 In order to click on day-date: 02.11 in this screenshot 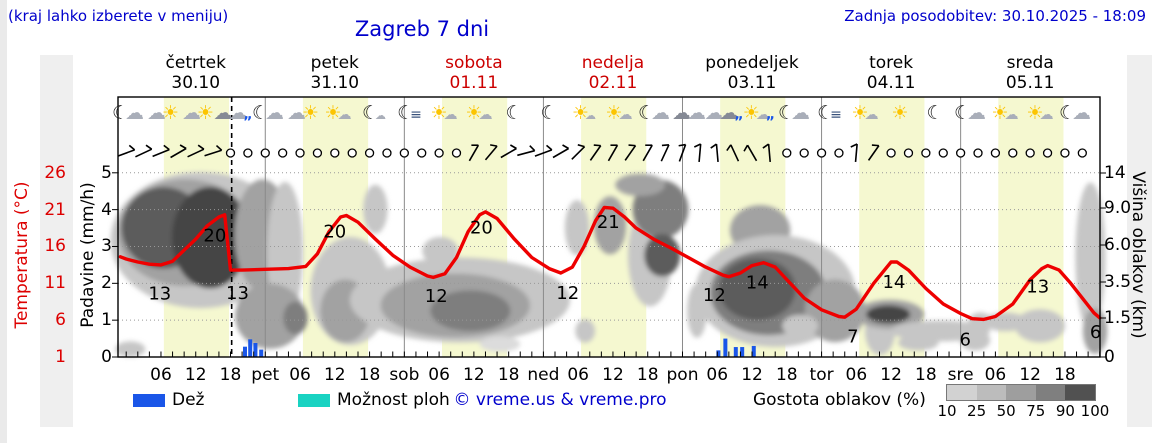, I will do `click(613, 83)`.